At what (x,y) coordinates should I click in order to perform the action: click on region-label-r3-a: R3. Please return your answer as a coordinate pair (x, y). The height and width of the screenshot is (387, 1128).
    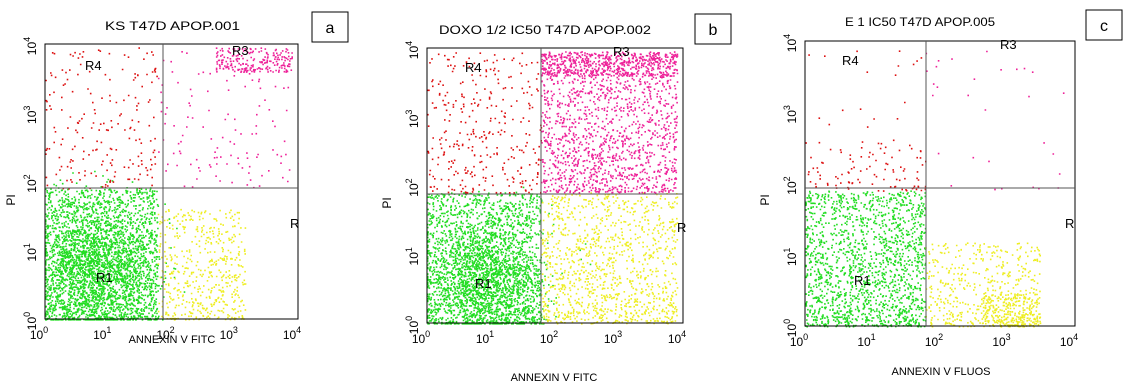
    Looking at the image, I should click on (240, 50).